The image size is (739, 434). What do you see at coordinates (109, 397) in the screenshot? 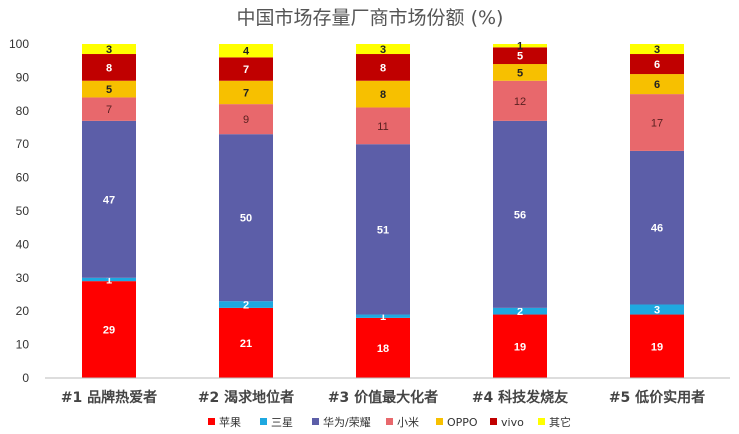
I see `x-tick-label: #1 品牌热爱者` at bounding box center [109, 397].